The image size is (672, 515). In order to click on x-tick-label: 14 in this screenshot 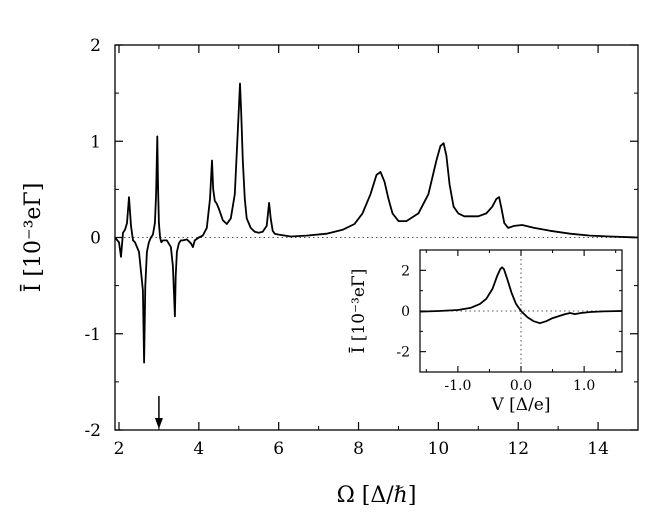, I will do `click(598, 449)`.